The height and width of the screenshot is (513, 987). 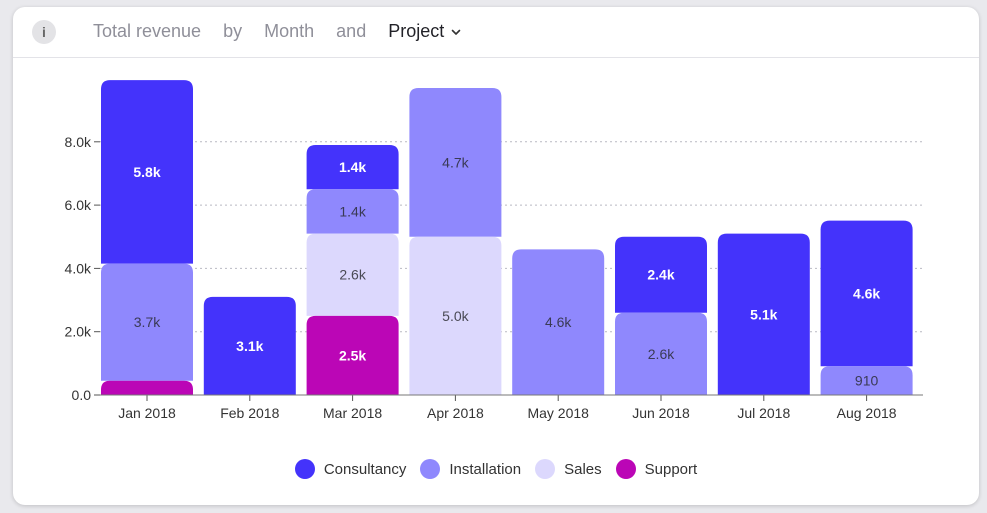 I want to click on chart-legend: Consultancy Installation Sales Support, so click(x=496, y=469).